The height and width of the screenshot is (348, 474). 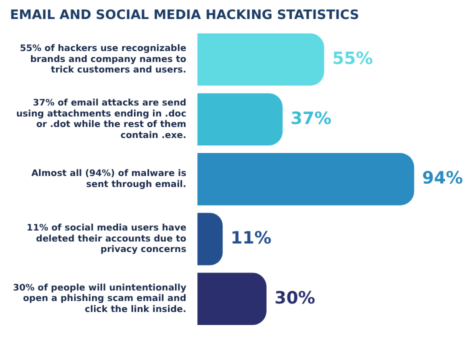 What do you see at coordinates (101, 119) in the screenshot?
I see `y-tick-label: 37% of email attacks are send using attachments ending in .doc or .dot while the rest of them contain .exe.` at bounding box center [101, 119].